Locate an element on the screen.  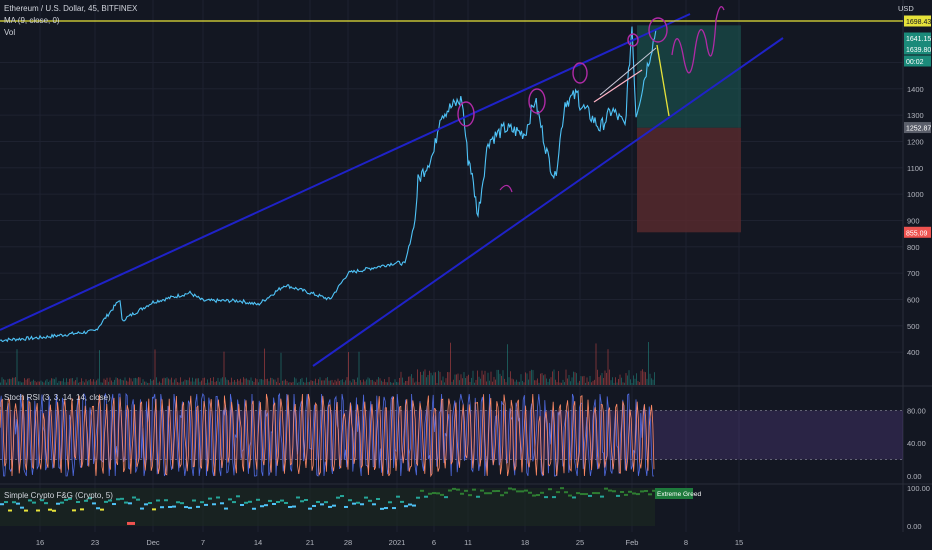
price-tick-label: 400 is located at coordinates (913, 352).